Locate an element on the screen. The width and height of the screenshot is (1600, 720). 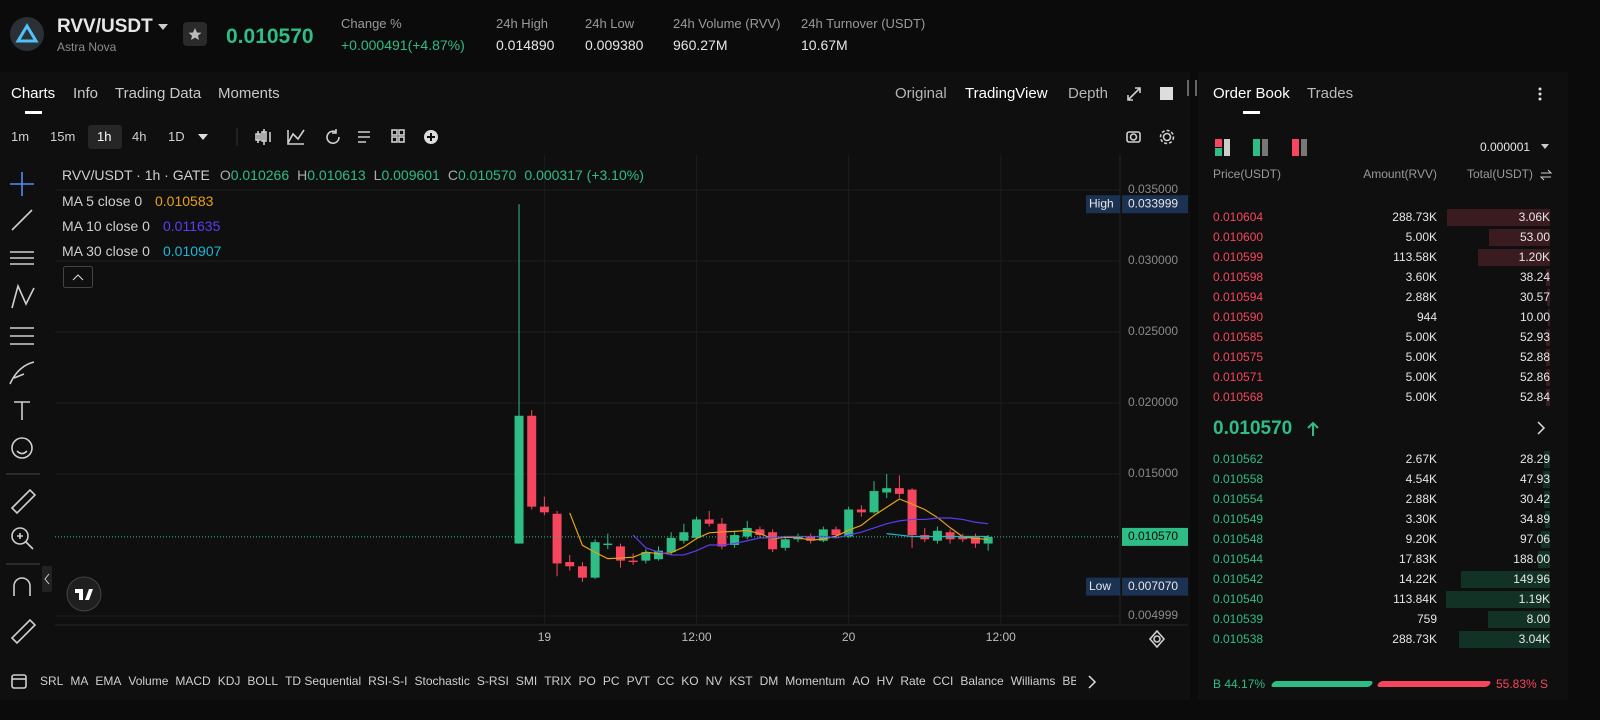
y-tick-label: 0.004999 is located at coordinates (1153, 615).